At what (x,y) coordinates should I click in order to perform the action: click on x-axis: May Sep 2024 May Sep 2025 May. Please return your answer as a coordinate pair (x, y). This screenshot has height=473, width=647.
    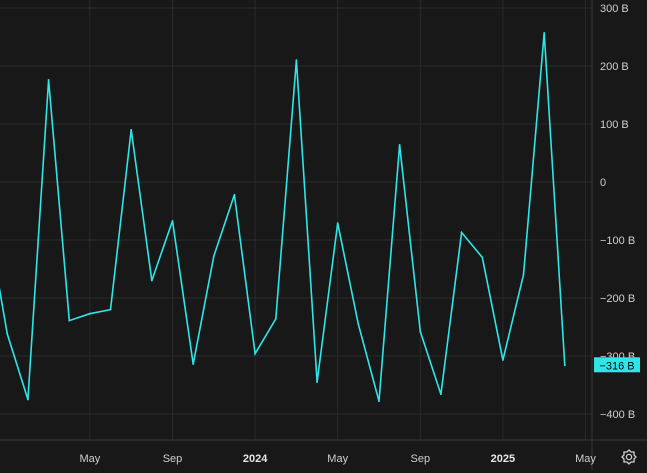
    Looking at the image, I should click on (338, 459).